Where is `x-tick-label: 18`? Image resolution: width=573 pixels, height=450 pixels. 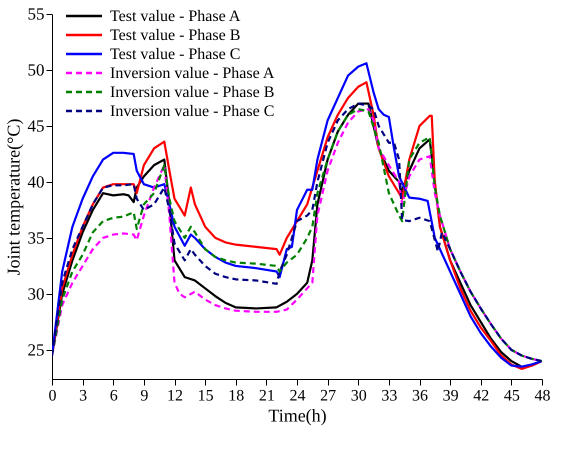
x-tick-label: 18 is located at coordinates (236, 396).